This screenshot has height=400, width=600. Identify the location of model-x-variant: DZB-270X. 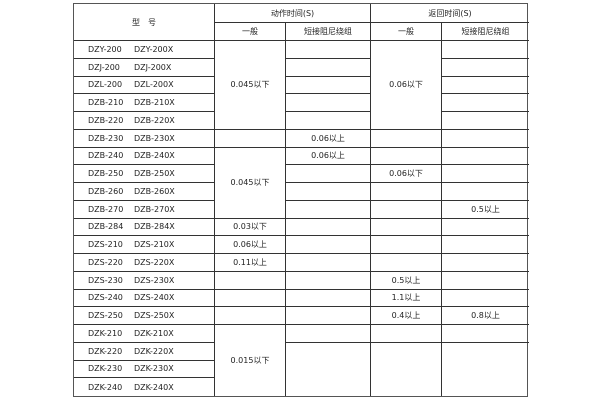
(154, 209).